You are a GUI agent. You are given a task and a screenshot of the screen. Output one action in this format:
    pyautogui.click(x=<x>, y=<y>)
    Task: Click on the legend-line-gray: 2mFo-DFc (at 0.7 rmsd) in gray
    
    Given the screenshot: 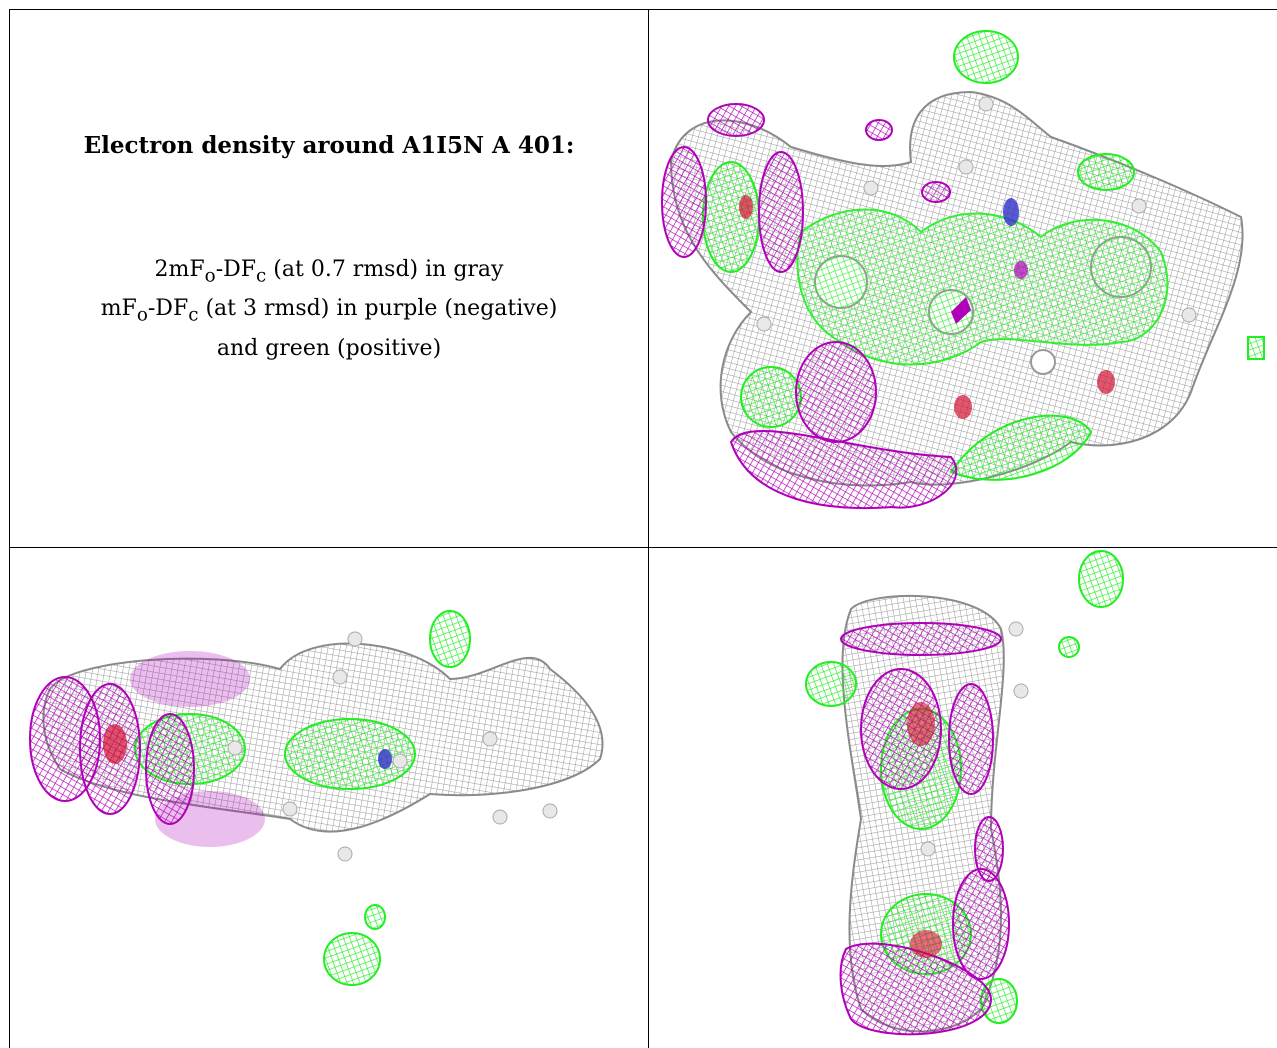 What is the action you would take?
    pyautogui.click(x=329, y=272)
    